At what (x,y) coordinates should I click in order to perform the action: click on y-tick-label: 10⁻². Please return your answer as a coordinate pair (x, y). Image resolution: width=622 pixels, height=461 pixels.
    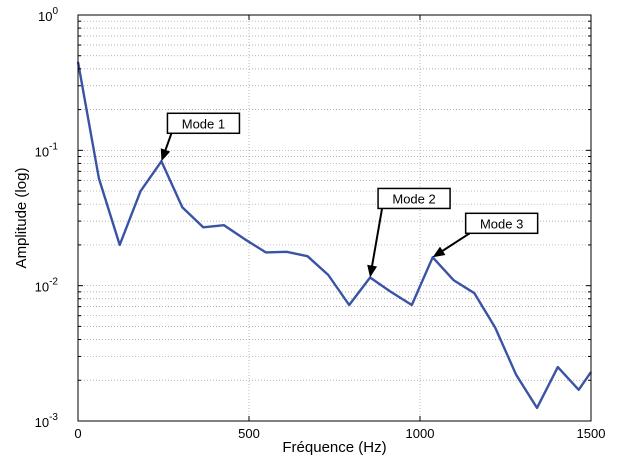
    Looking at the image, I should click on (47, 286).